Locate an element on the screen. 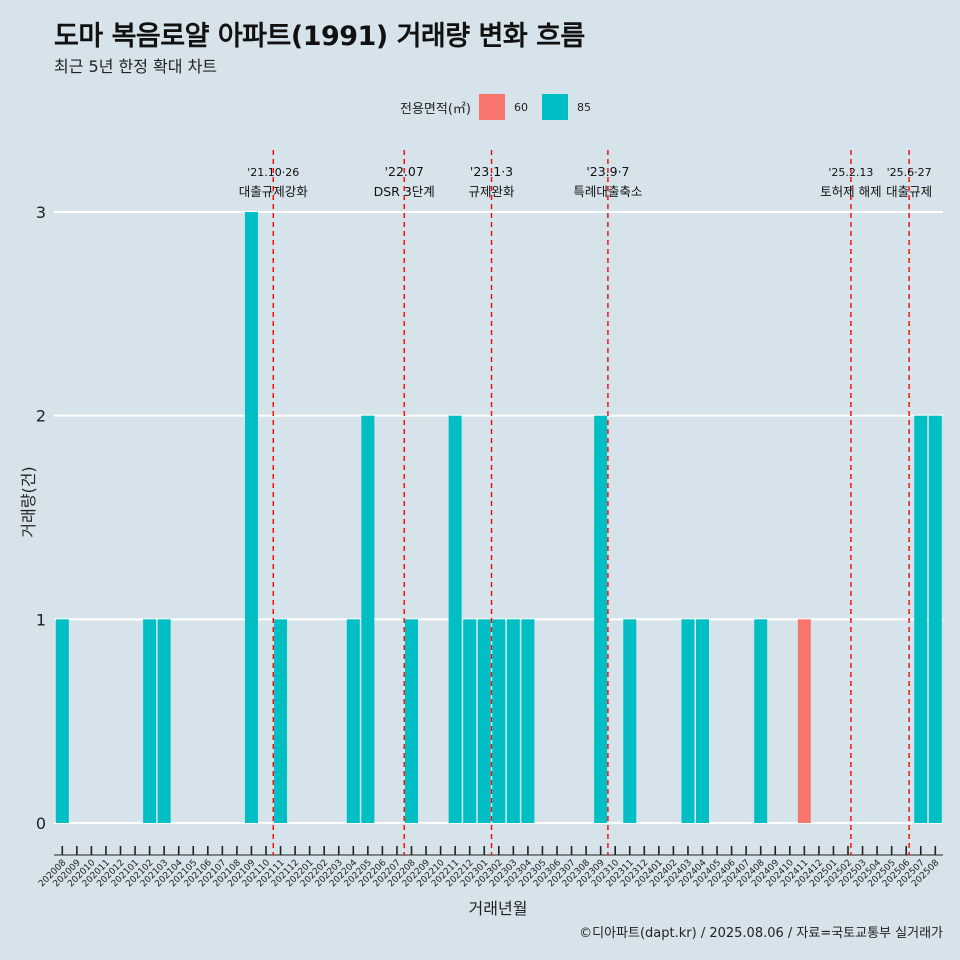  event-date-label: '25.6·27 is located at coordinates (909, 172).